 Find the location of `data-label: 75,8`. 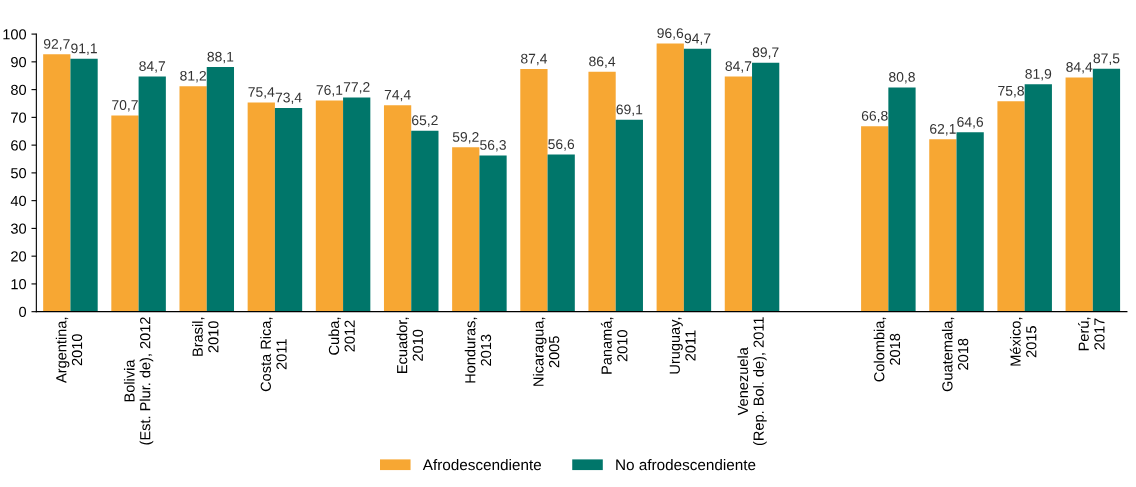

data-label: 75,8 is located at coordinates (1011, 91).